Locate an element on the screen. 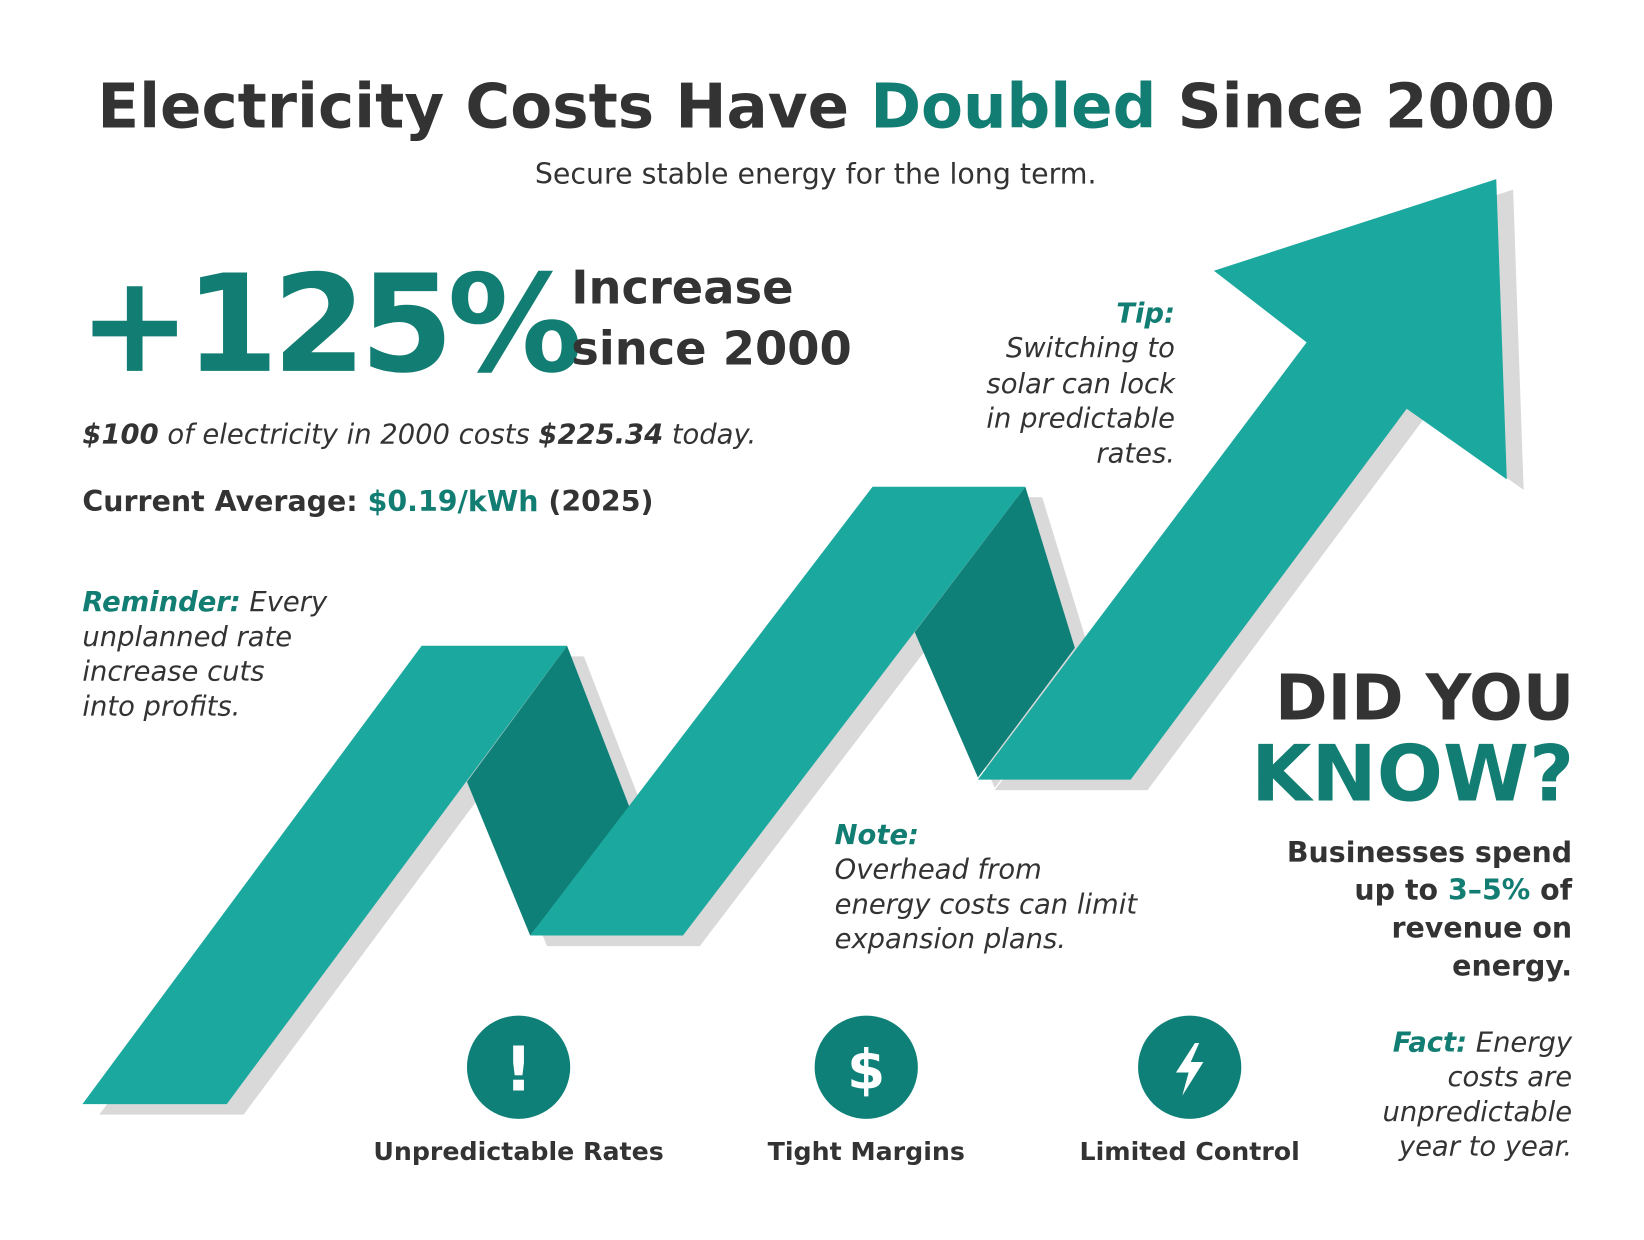 The height and width of the screenshot is (1240, 1644). icon-symbol: $ is located at coordinates (866, 1069).